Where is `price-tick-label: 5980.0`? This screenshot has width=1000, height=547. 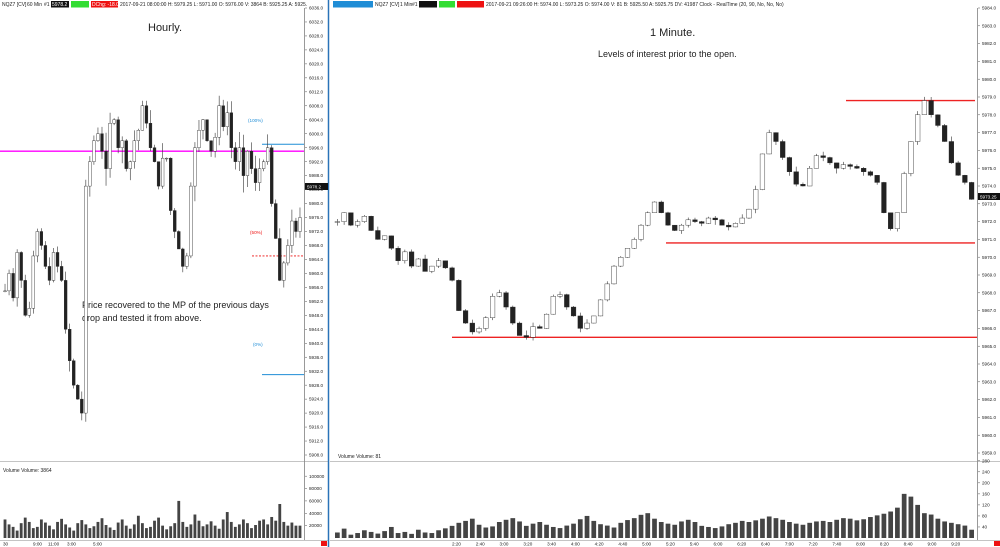
price-tick-label: 5980.0 is located at coordinates (989, 79).